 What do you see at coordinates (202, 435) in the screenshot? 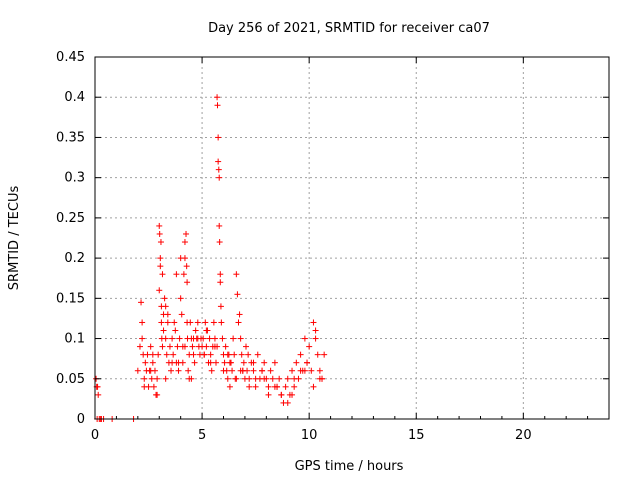
I see `x-tick-label: 5` at bounding box center [202, 435].